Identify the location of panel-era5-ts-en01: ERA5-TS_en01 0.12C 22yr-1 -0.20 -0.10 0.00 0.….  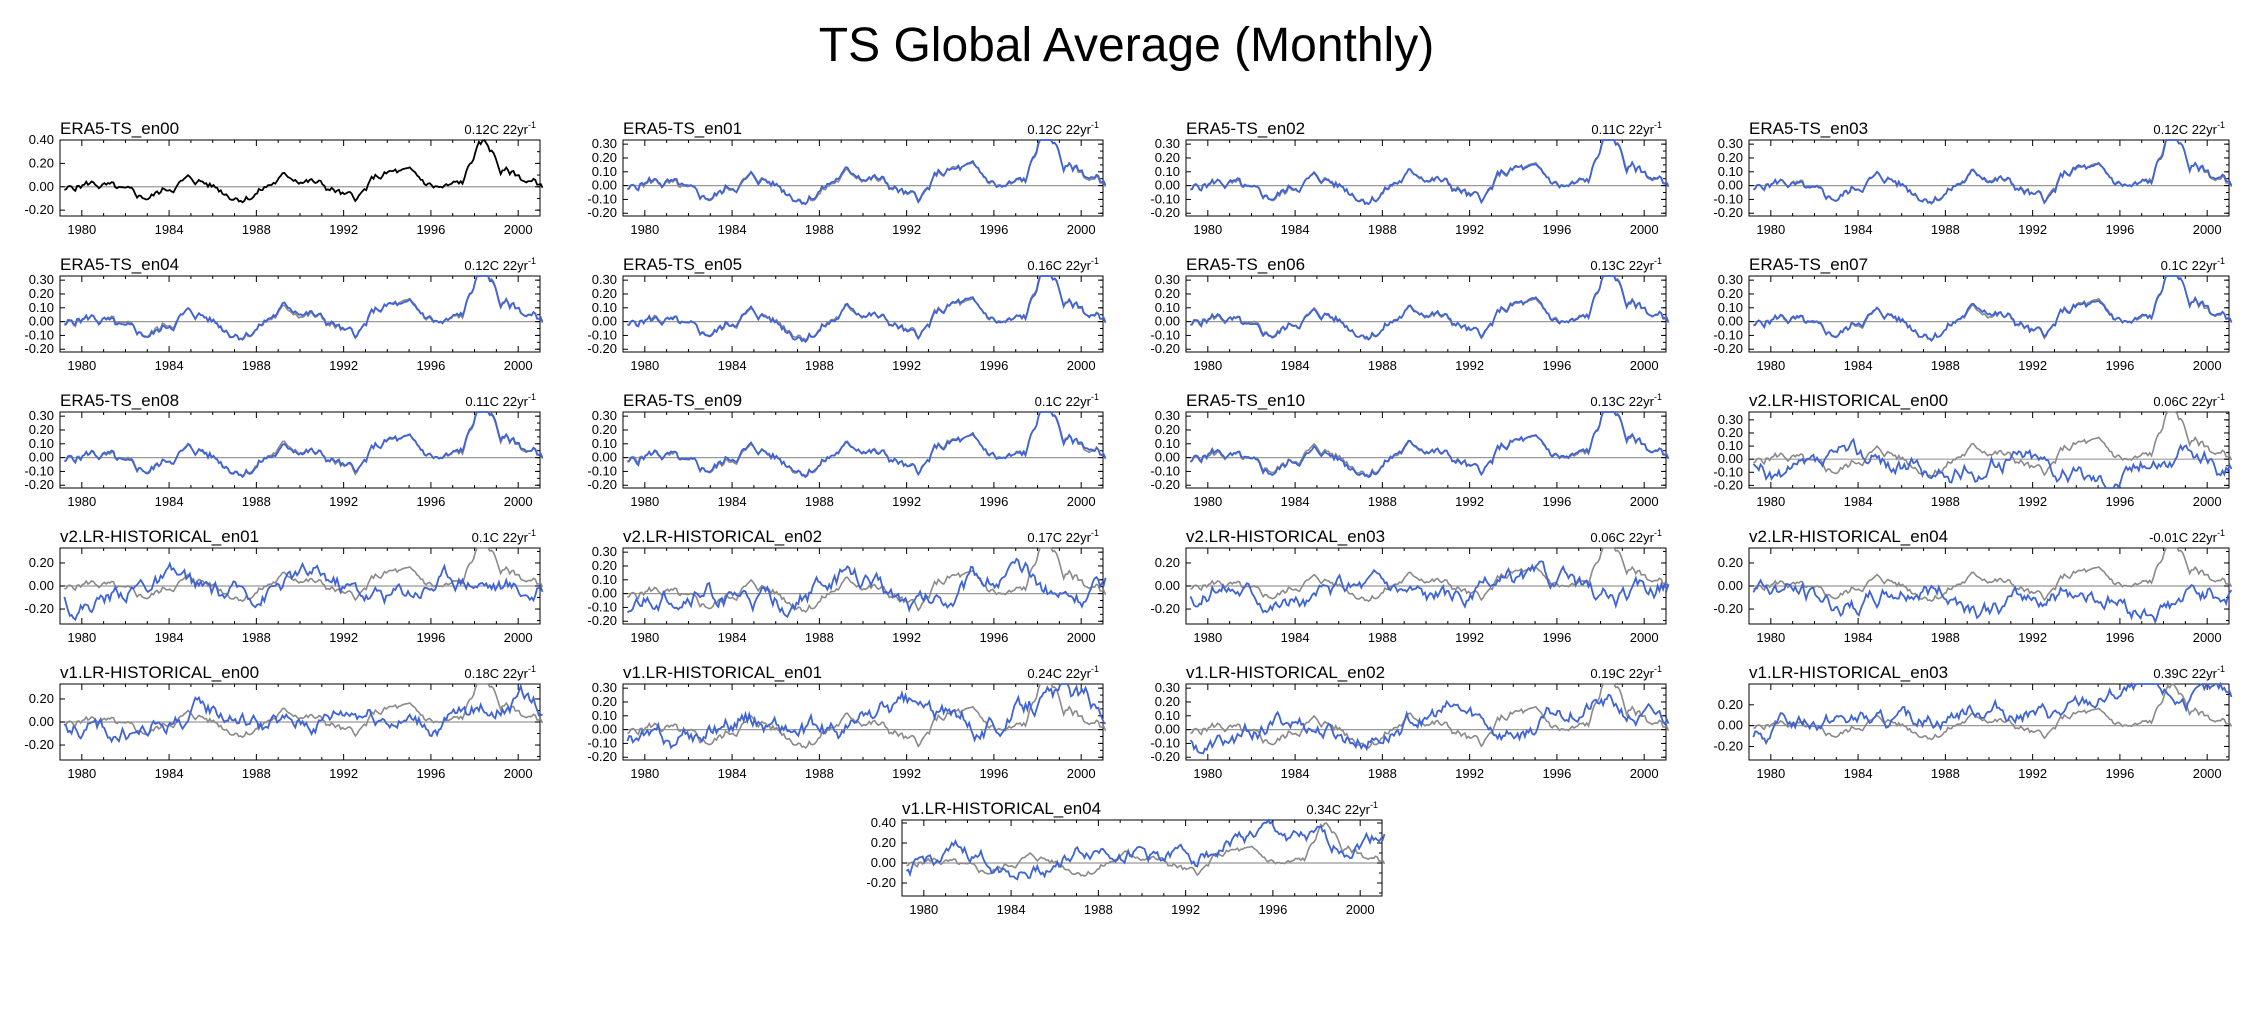
(885, 184).